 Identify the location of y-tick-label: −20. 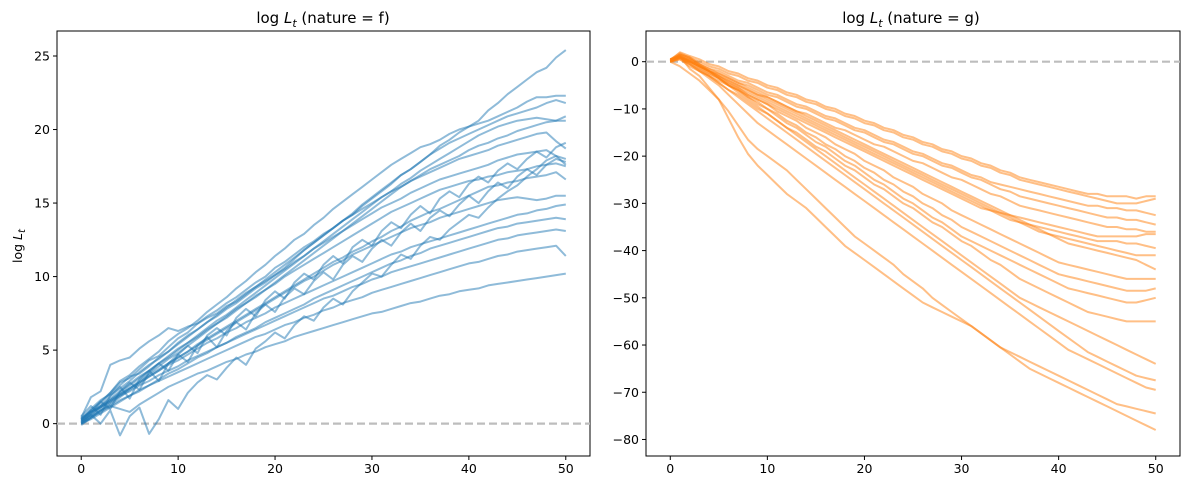
(626, 156).